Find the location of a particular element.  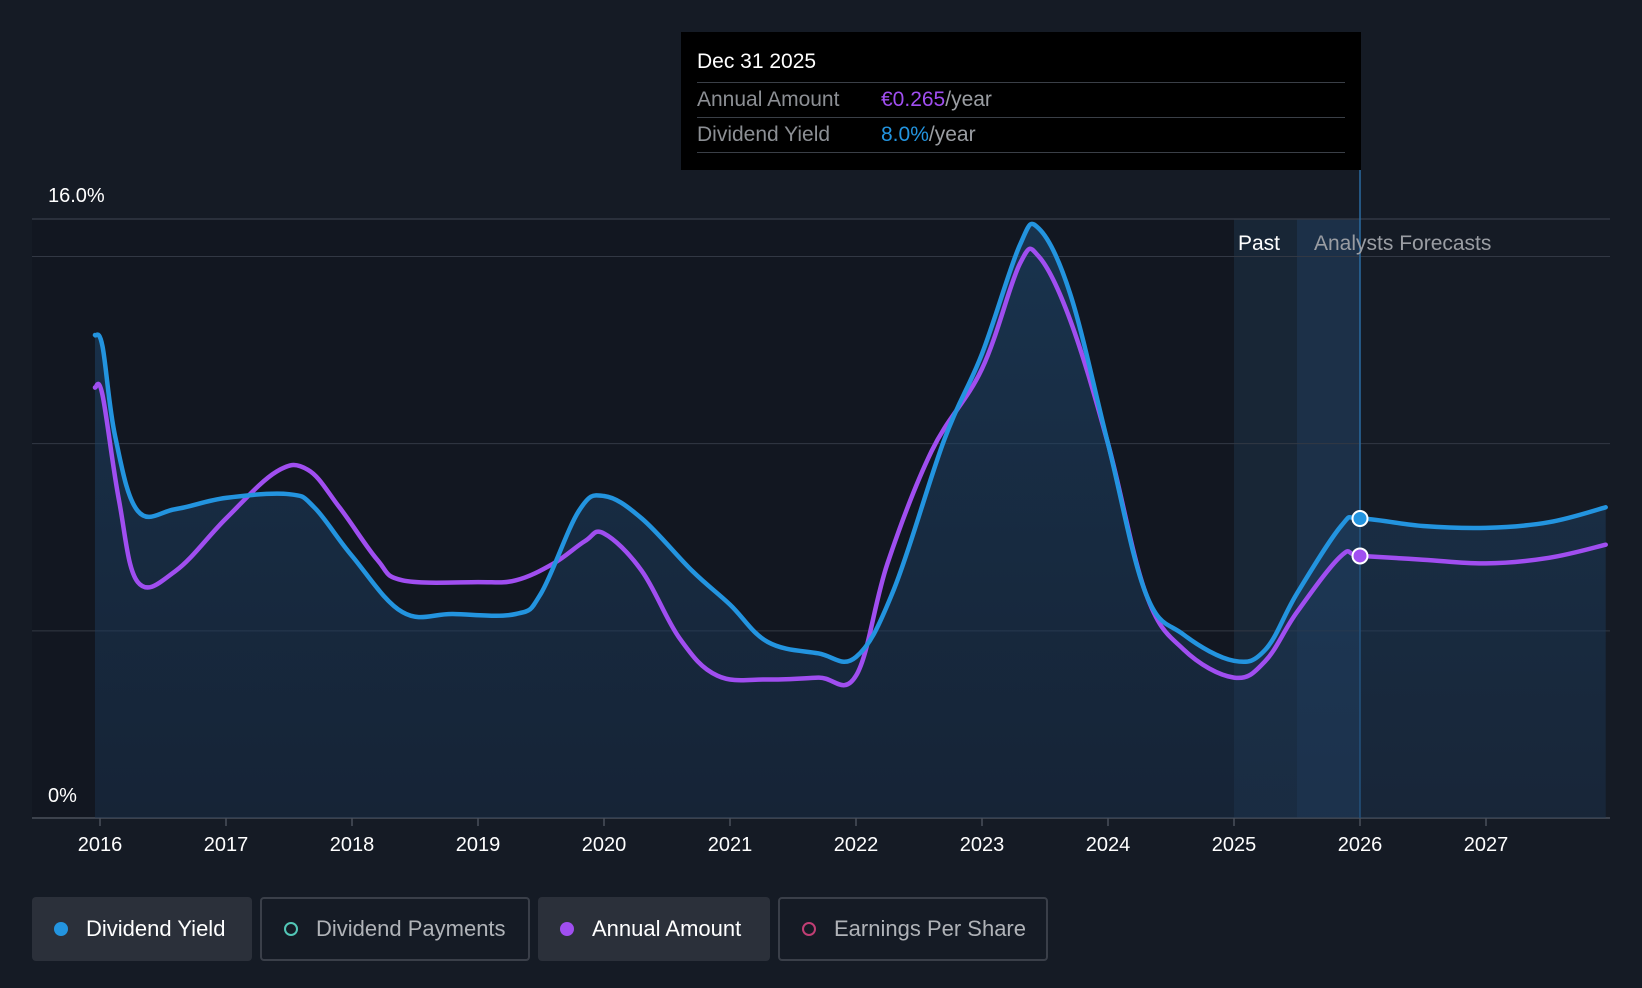

legend-earnings-per-share: Earnings Per Share is located at coordinates (913, 929).